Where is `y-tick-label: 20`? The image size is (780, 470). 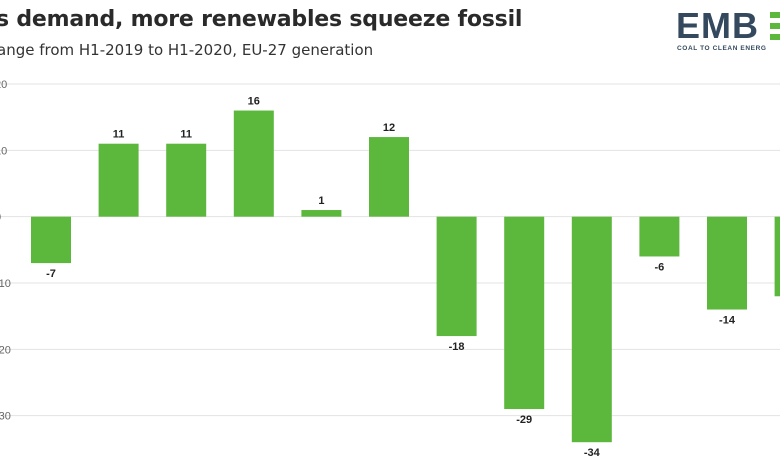 y-tick-label: 20 is located at coordinates (3, 85).